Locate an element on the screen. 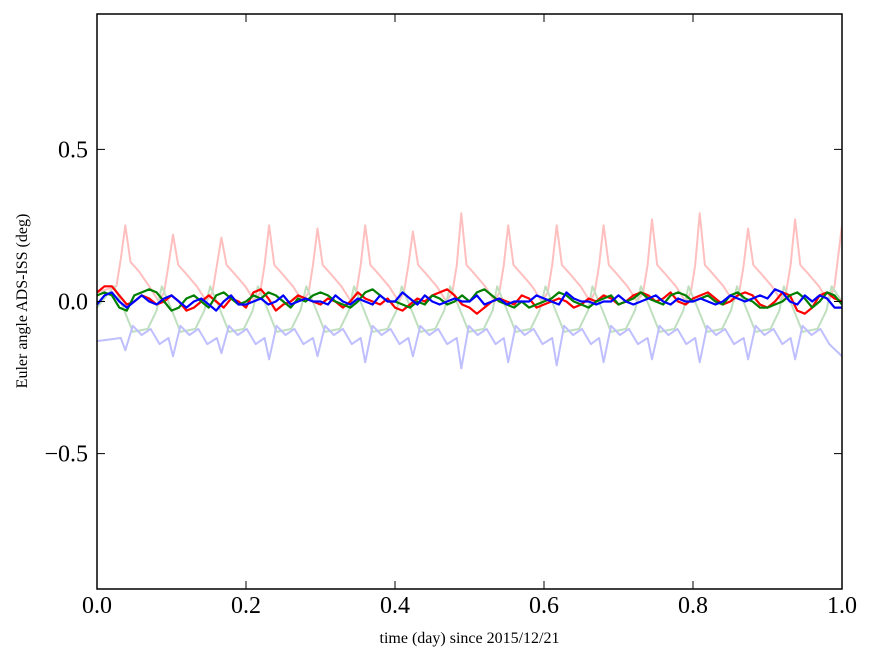 This screenshot has height=662, width=875. y-axis-label: Euler angle ADS-ISS (deg) is located at coordinates (22, 301).